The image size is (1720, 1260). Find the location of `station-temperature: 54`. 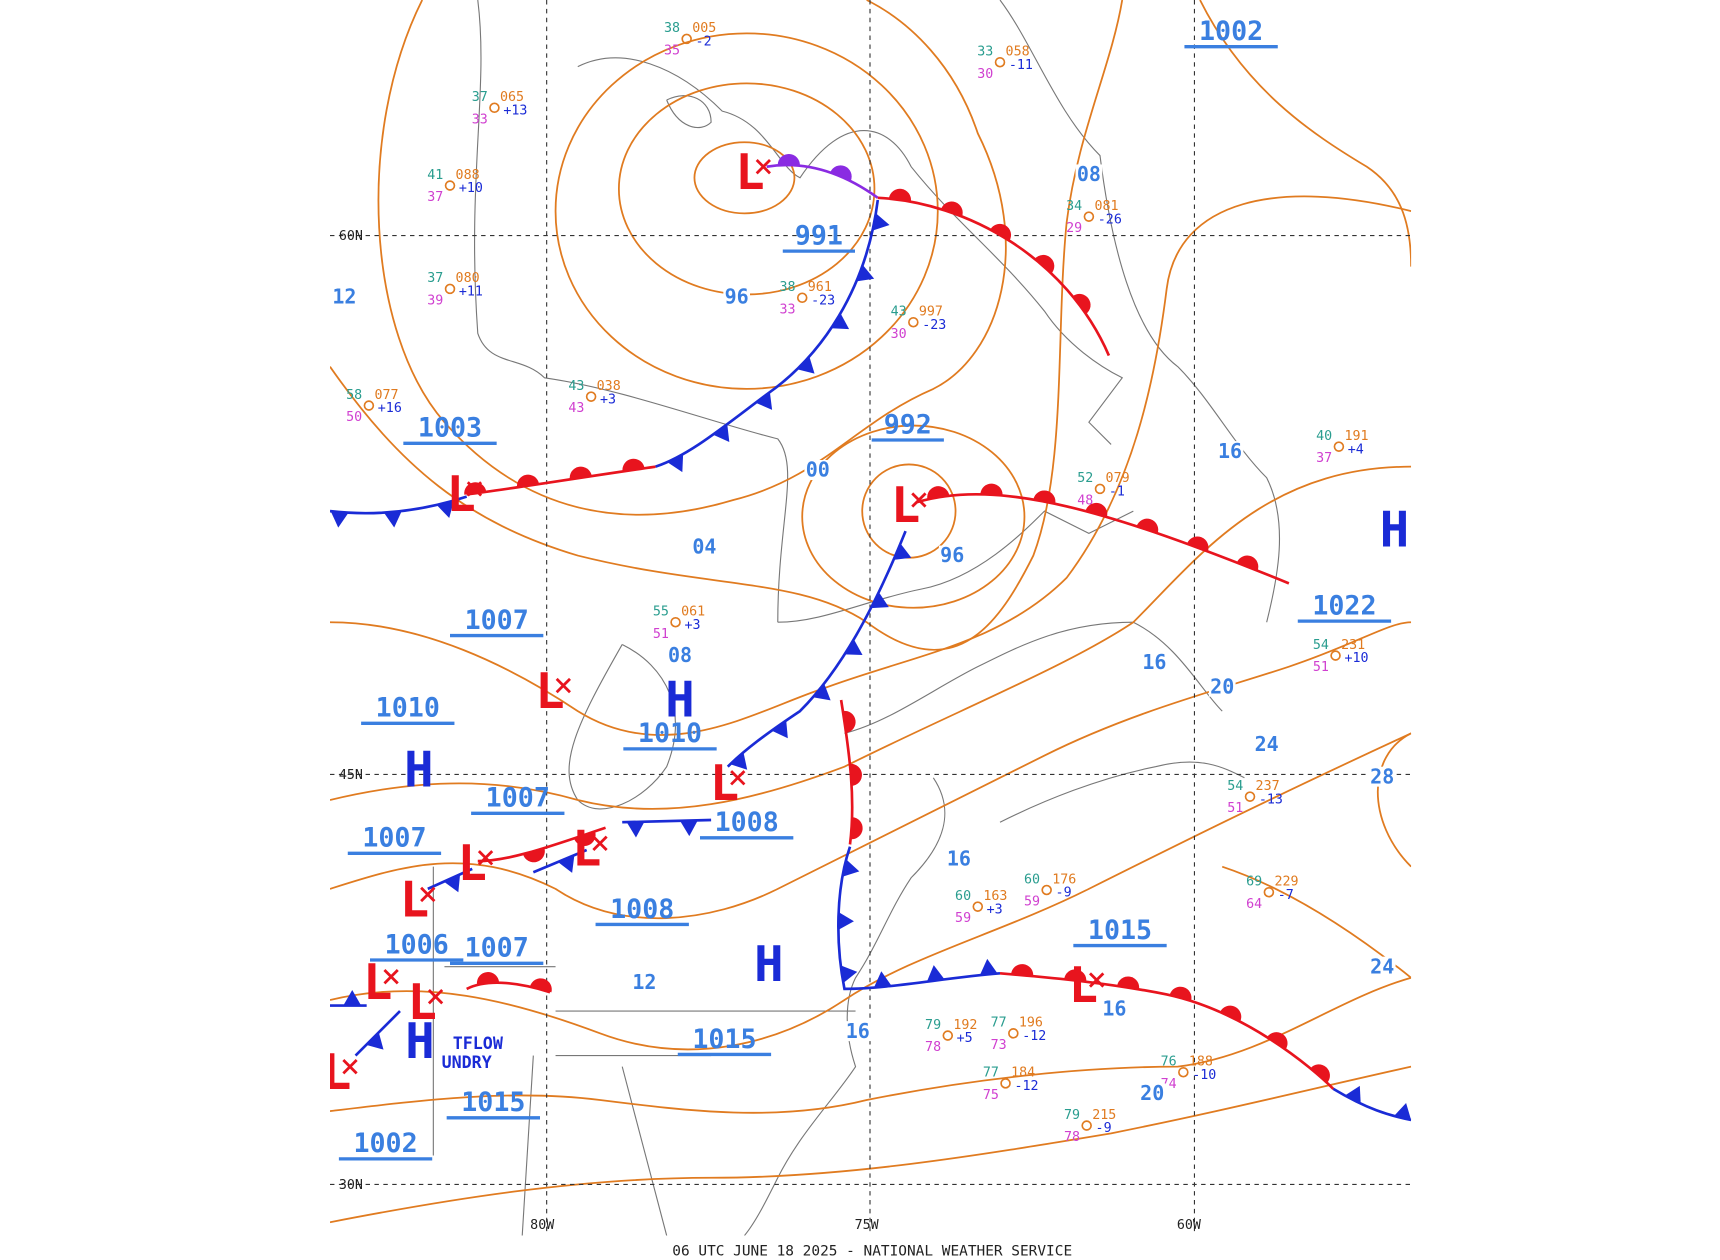

station-temperature: 54 is located at coordinates (1235, 786).